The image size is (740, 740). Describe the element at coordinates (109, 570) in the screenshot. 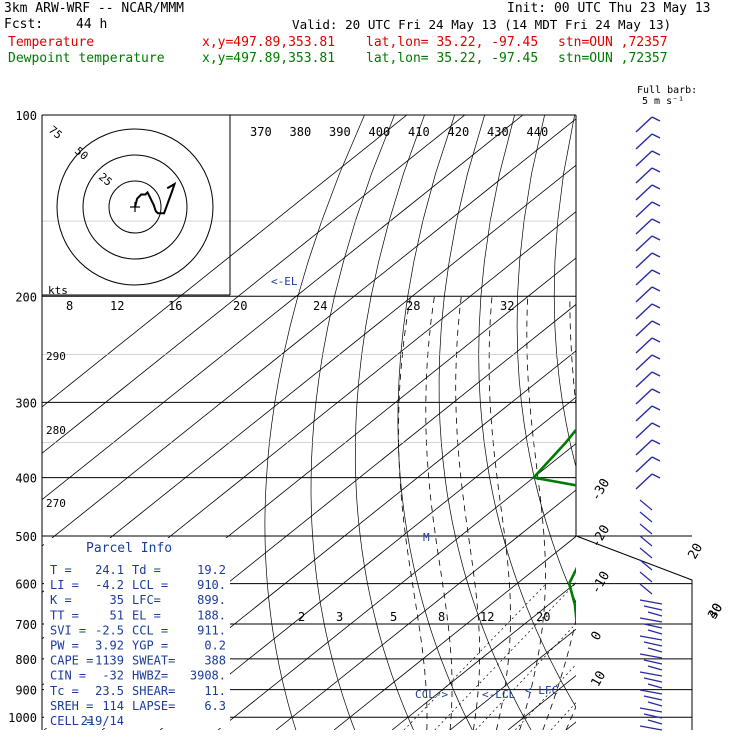

I see `parcel-info-value: 24.1` at that location.